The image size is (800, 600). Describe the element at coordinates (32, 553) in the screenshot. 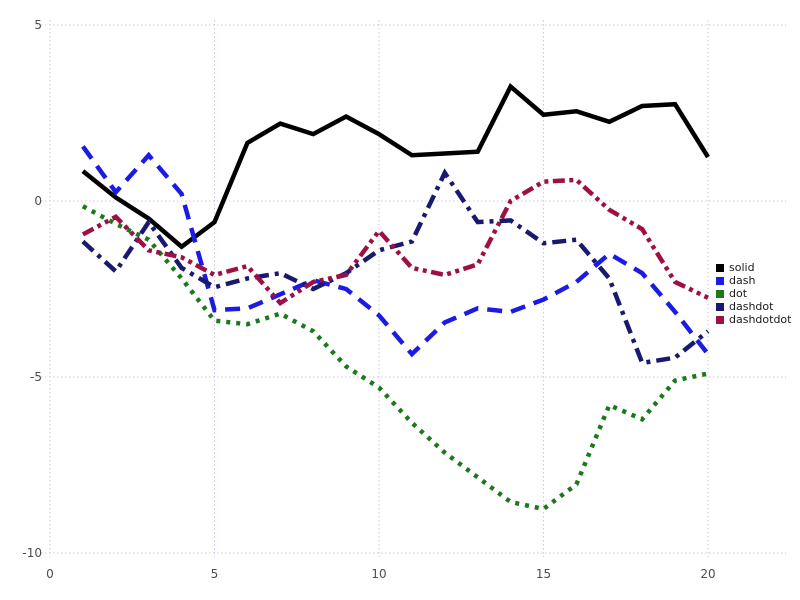

I see `y-tick-label: -10` at that location.